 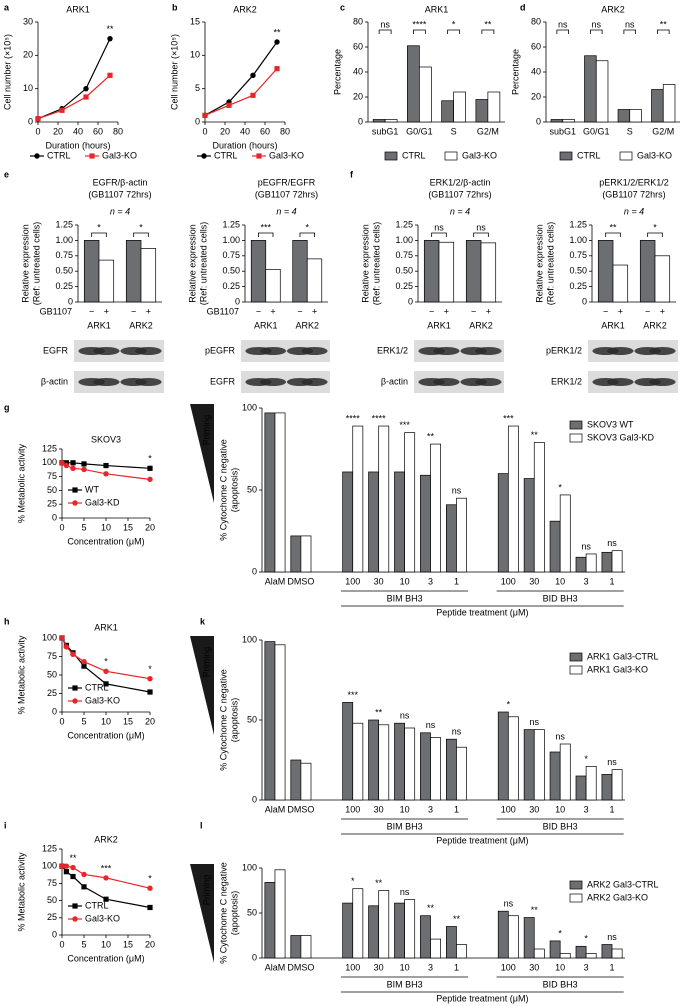 What do you see at coordinates (21, 675) in the screenshot?
I see `y-axis-label: % Metabolic activity` at bounding box center [21, 675].